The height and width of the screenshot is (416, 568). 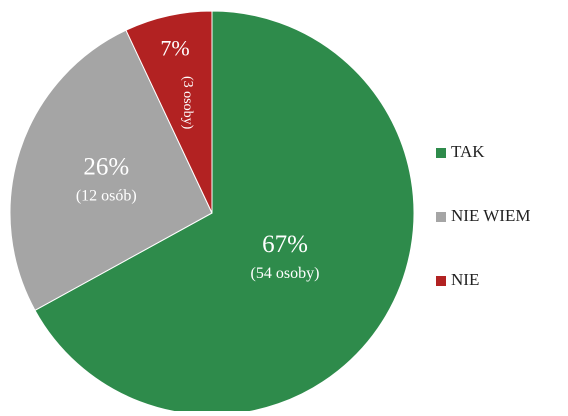 What do you see at coordinates (285, 273) in the screenshot?
I see `slice-count-label-tak: (54 osoby)` at bounding box center [285, 273].